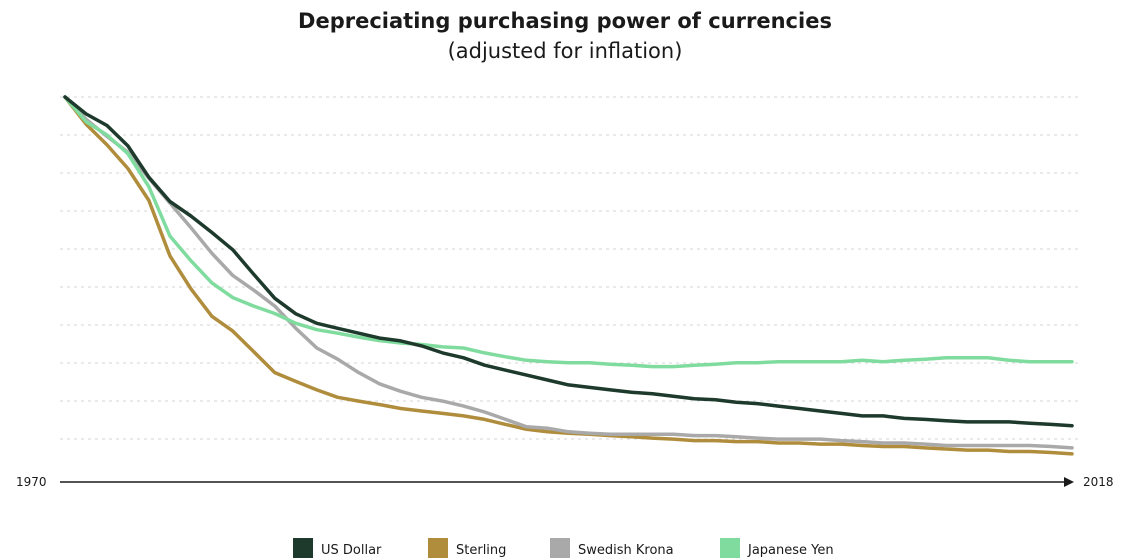 This screenshot has width=1142, height=558. I want to click on legend-swatch-sterling, so click(438, 548).